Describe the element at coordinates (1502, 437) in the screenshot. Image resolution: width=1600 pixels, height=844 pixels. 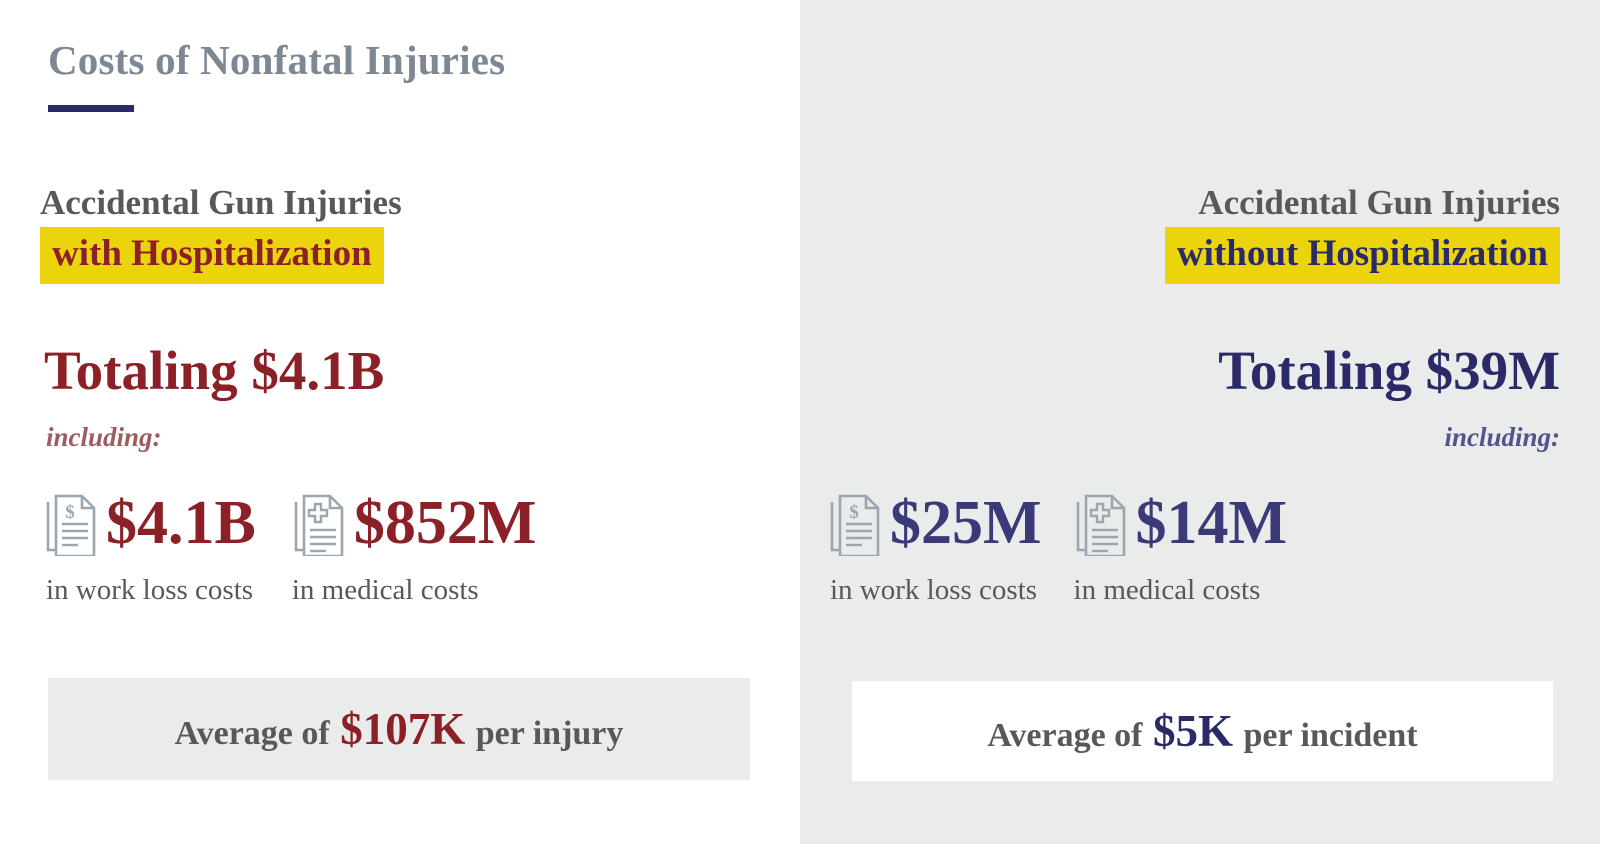
I see `including-right: including:` at that location.